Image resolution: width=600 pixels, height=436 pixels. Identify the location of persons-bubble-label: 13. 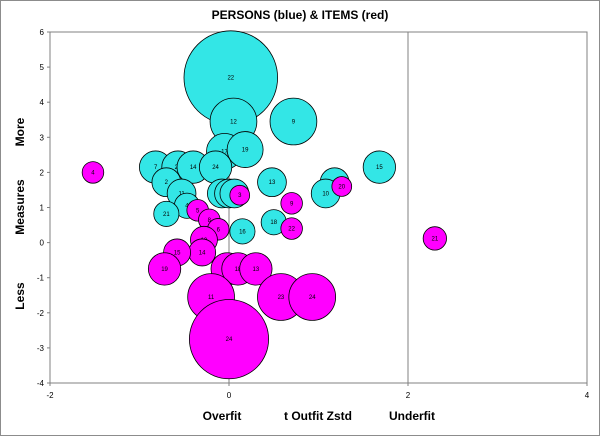
(272, 183).